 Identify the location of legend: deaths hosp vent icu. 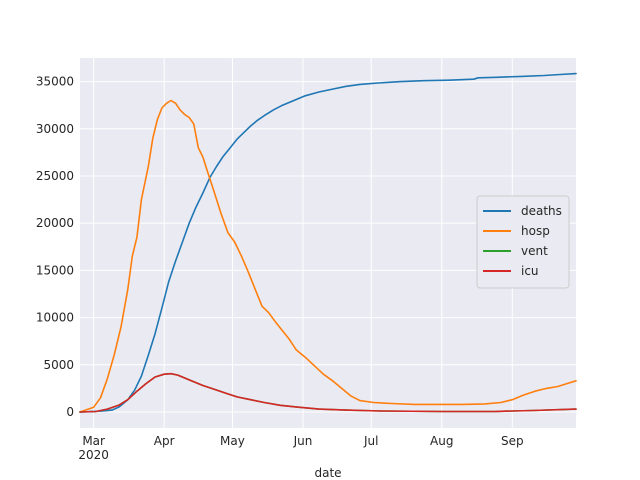
(523, 242).